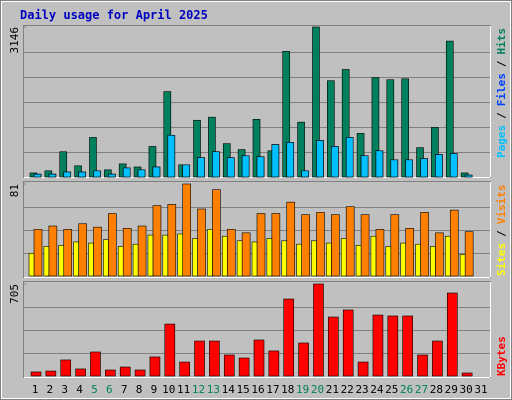  I want to click on legend-entry: Files, so click(501, 89).